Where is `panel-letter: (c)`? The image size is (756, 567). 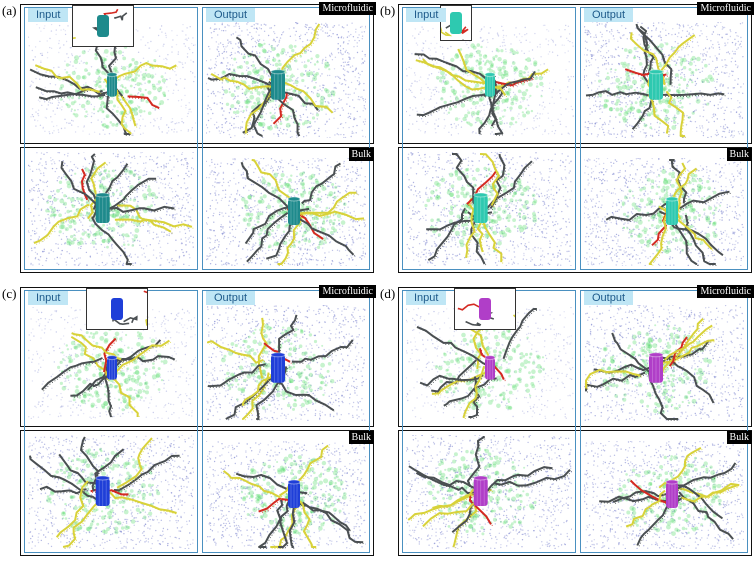 panel-letter: (c) is located at coordinates (9, 293).